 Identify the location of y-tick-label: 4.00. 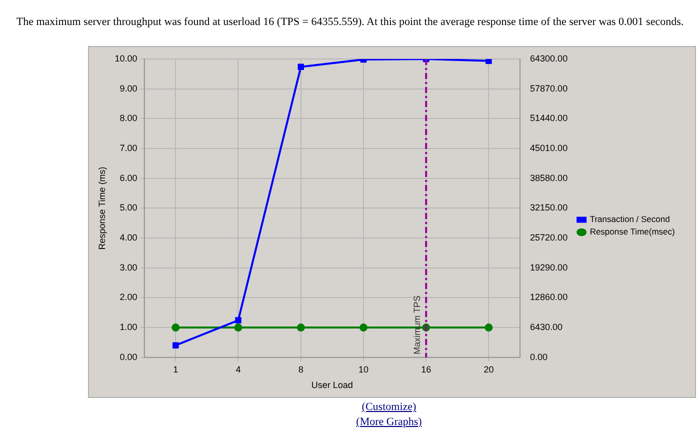
(129, 237).